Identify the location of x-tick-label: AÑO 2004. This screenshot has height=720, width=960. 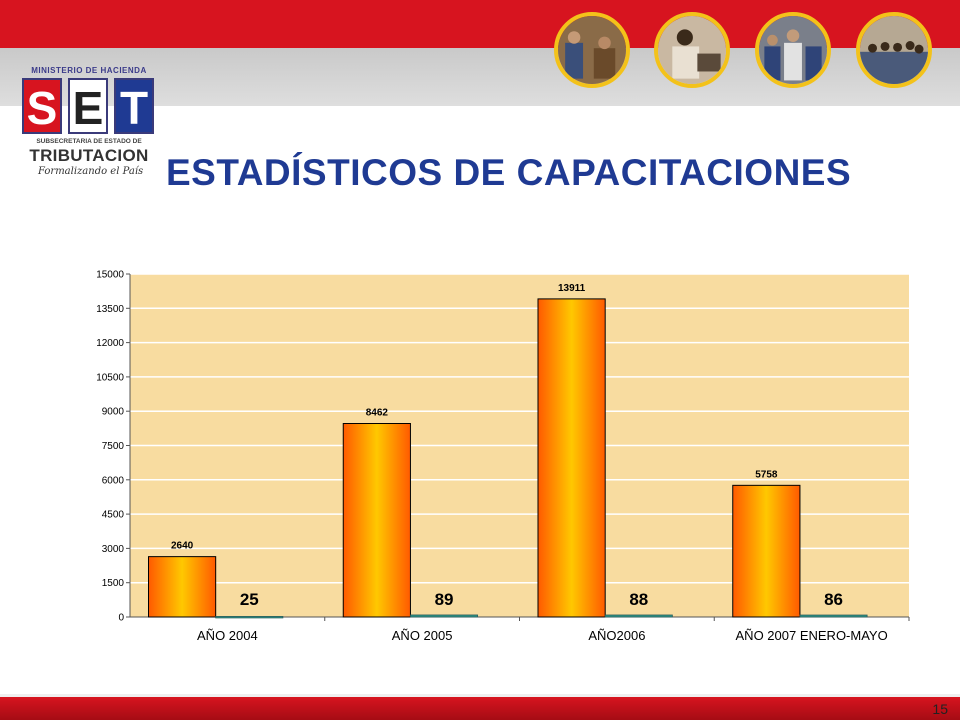
(227, 635).